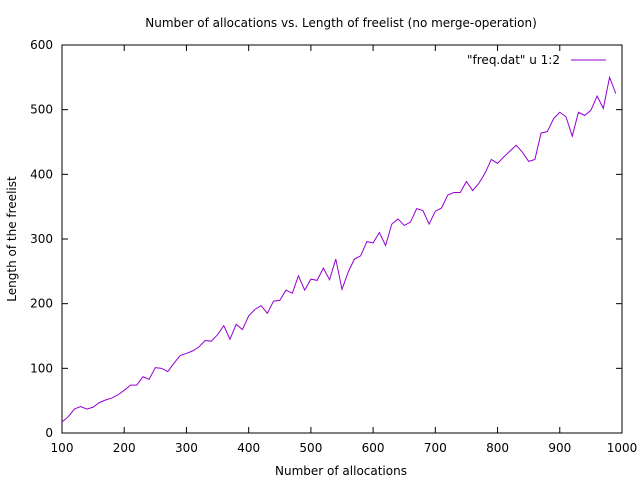 Image resolution: width=640 pixels, height=480 pixels. I want to click on x-tick-label: 700, so click(435, 448).